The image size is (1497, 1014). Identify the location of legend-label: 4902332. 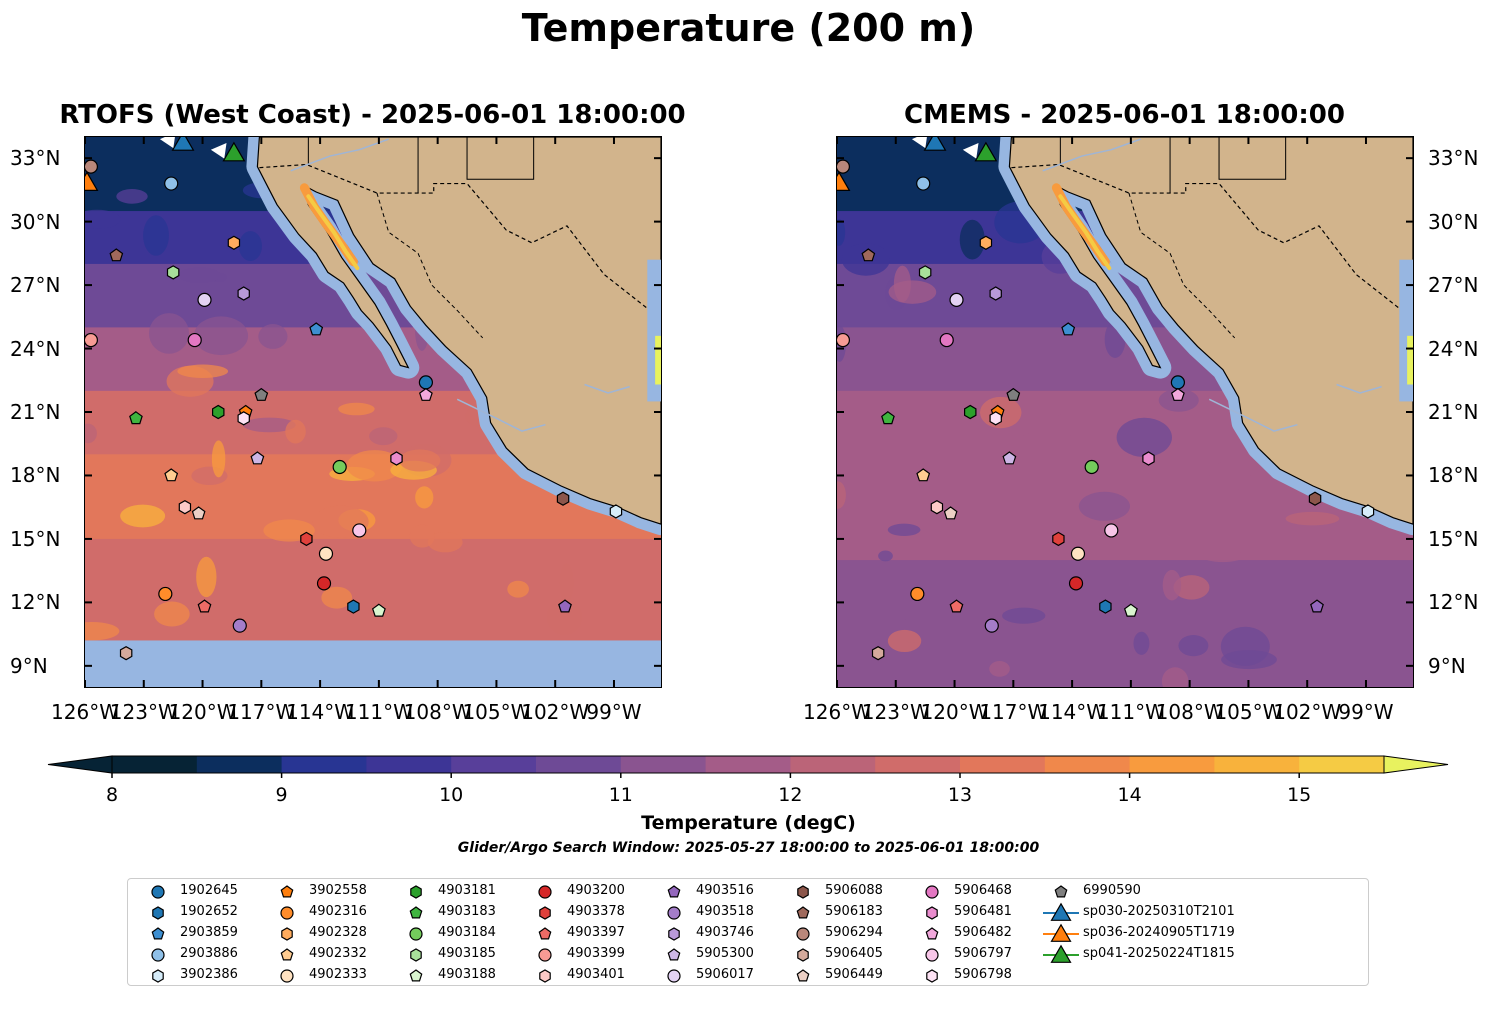
(338, 953).